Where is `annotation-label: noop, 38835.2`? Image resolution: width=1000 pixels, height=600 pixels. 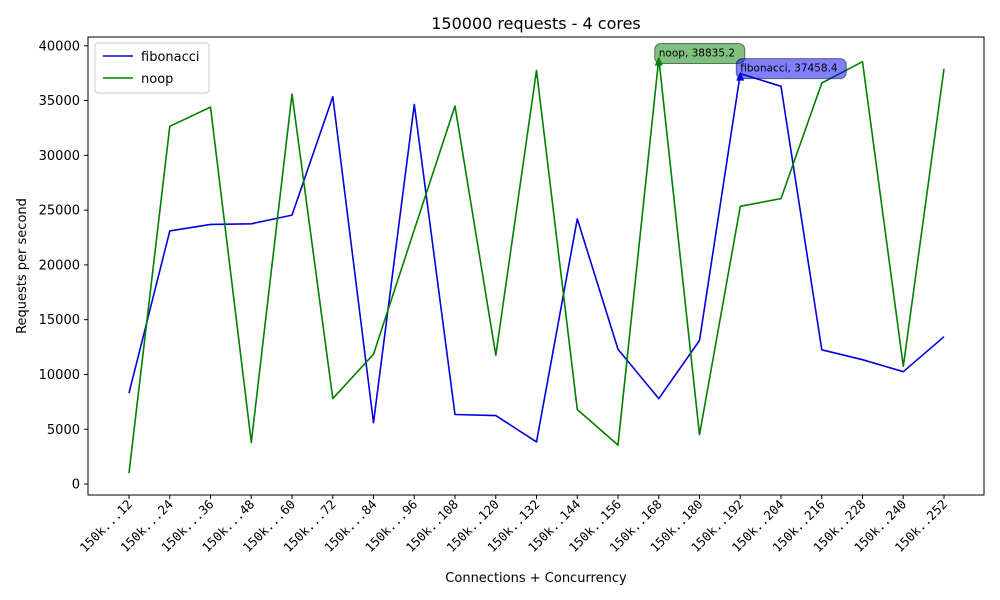
annotation-label: noop, 38835.2 is located at coordinates (697, 54).